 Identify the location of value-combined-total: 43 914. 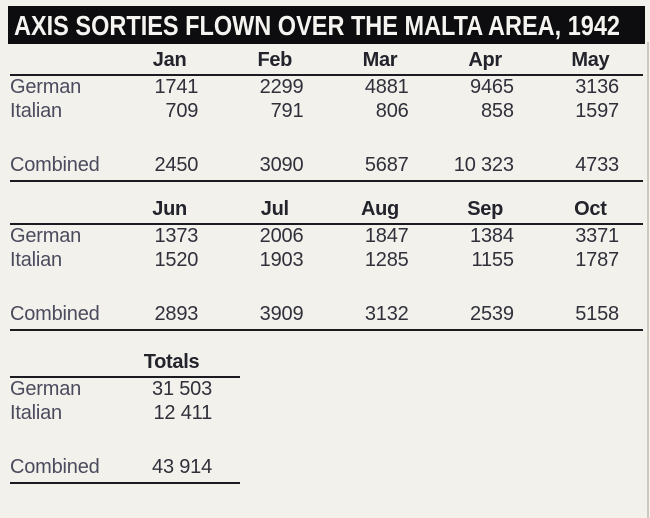
(182, 467).